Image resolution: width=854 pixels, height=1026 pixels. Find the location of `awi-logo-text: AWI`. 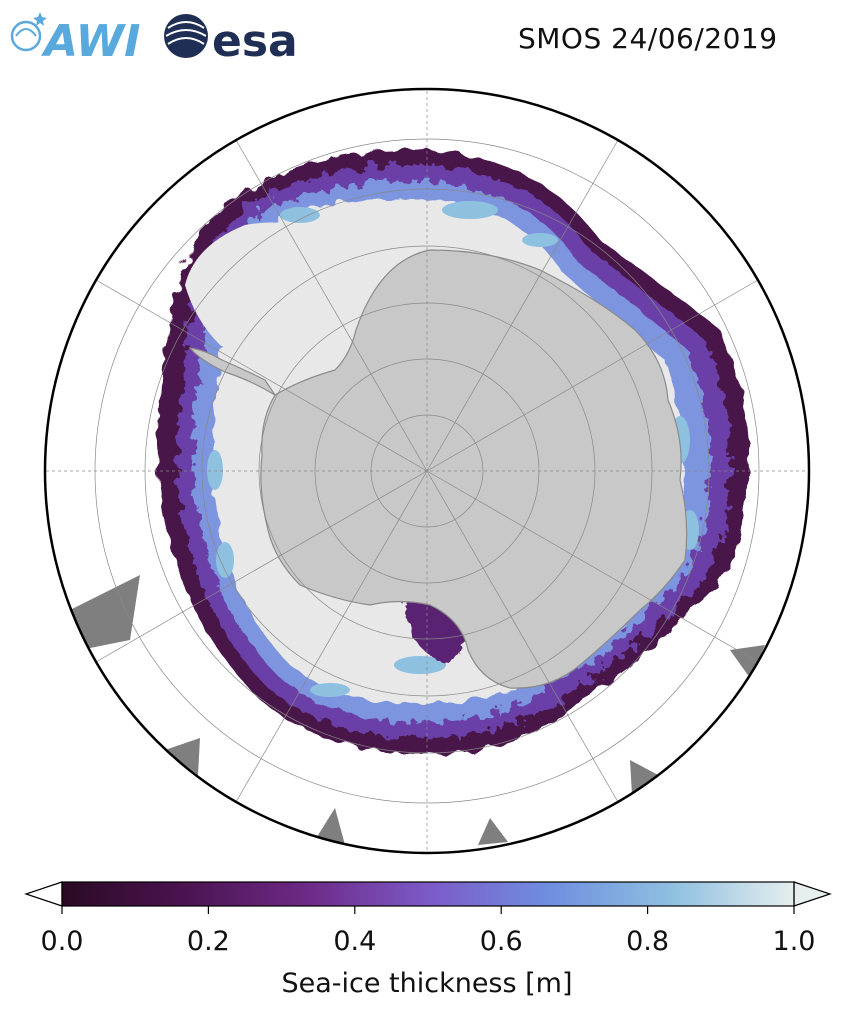

awi-logo-text: AWI is located at coordinates (91, 41).